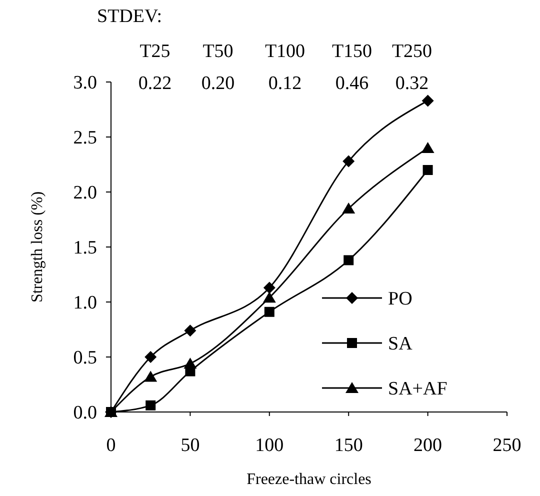  What do you see at coordinates (412, 83) in the screenshot?
I see `annotation: 0.32` at bounding box center [412, 83].